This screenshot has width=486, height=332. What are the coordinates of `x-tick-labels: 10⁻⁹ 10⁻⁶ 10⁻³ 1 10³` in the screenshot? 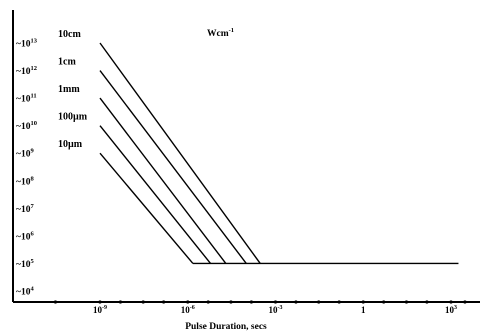 It's located at (275, 310).